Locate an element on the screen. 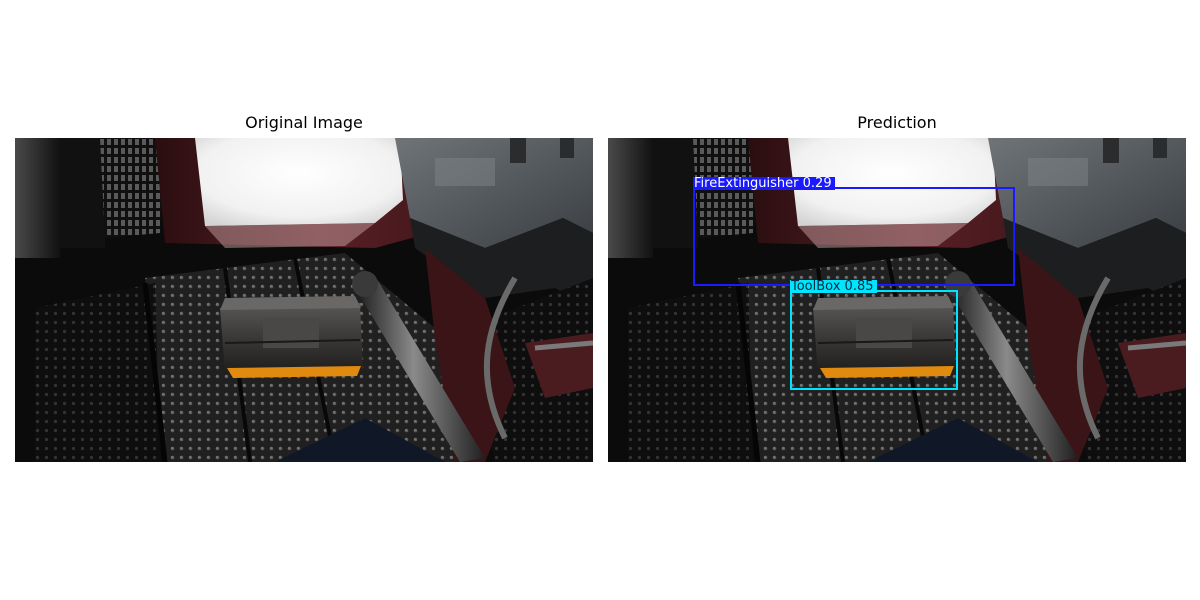 This screenshot has height=600, width=1200. toolbox-detection-label: ToolBox 0.85 is located at coordinates (833, 286).